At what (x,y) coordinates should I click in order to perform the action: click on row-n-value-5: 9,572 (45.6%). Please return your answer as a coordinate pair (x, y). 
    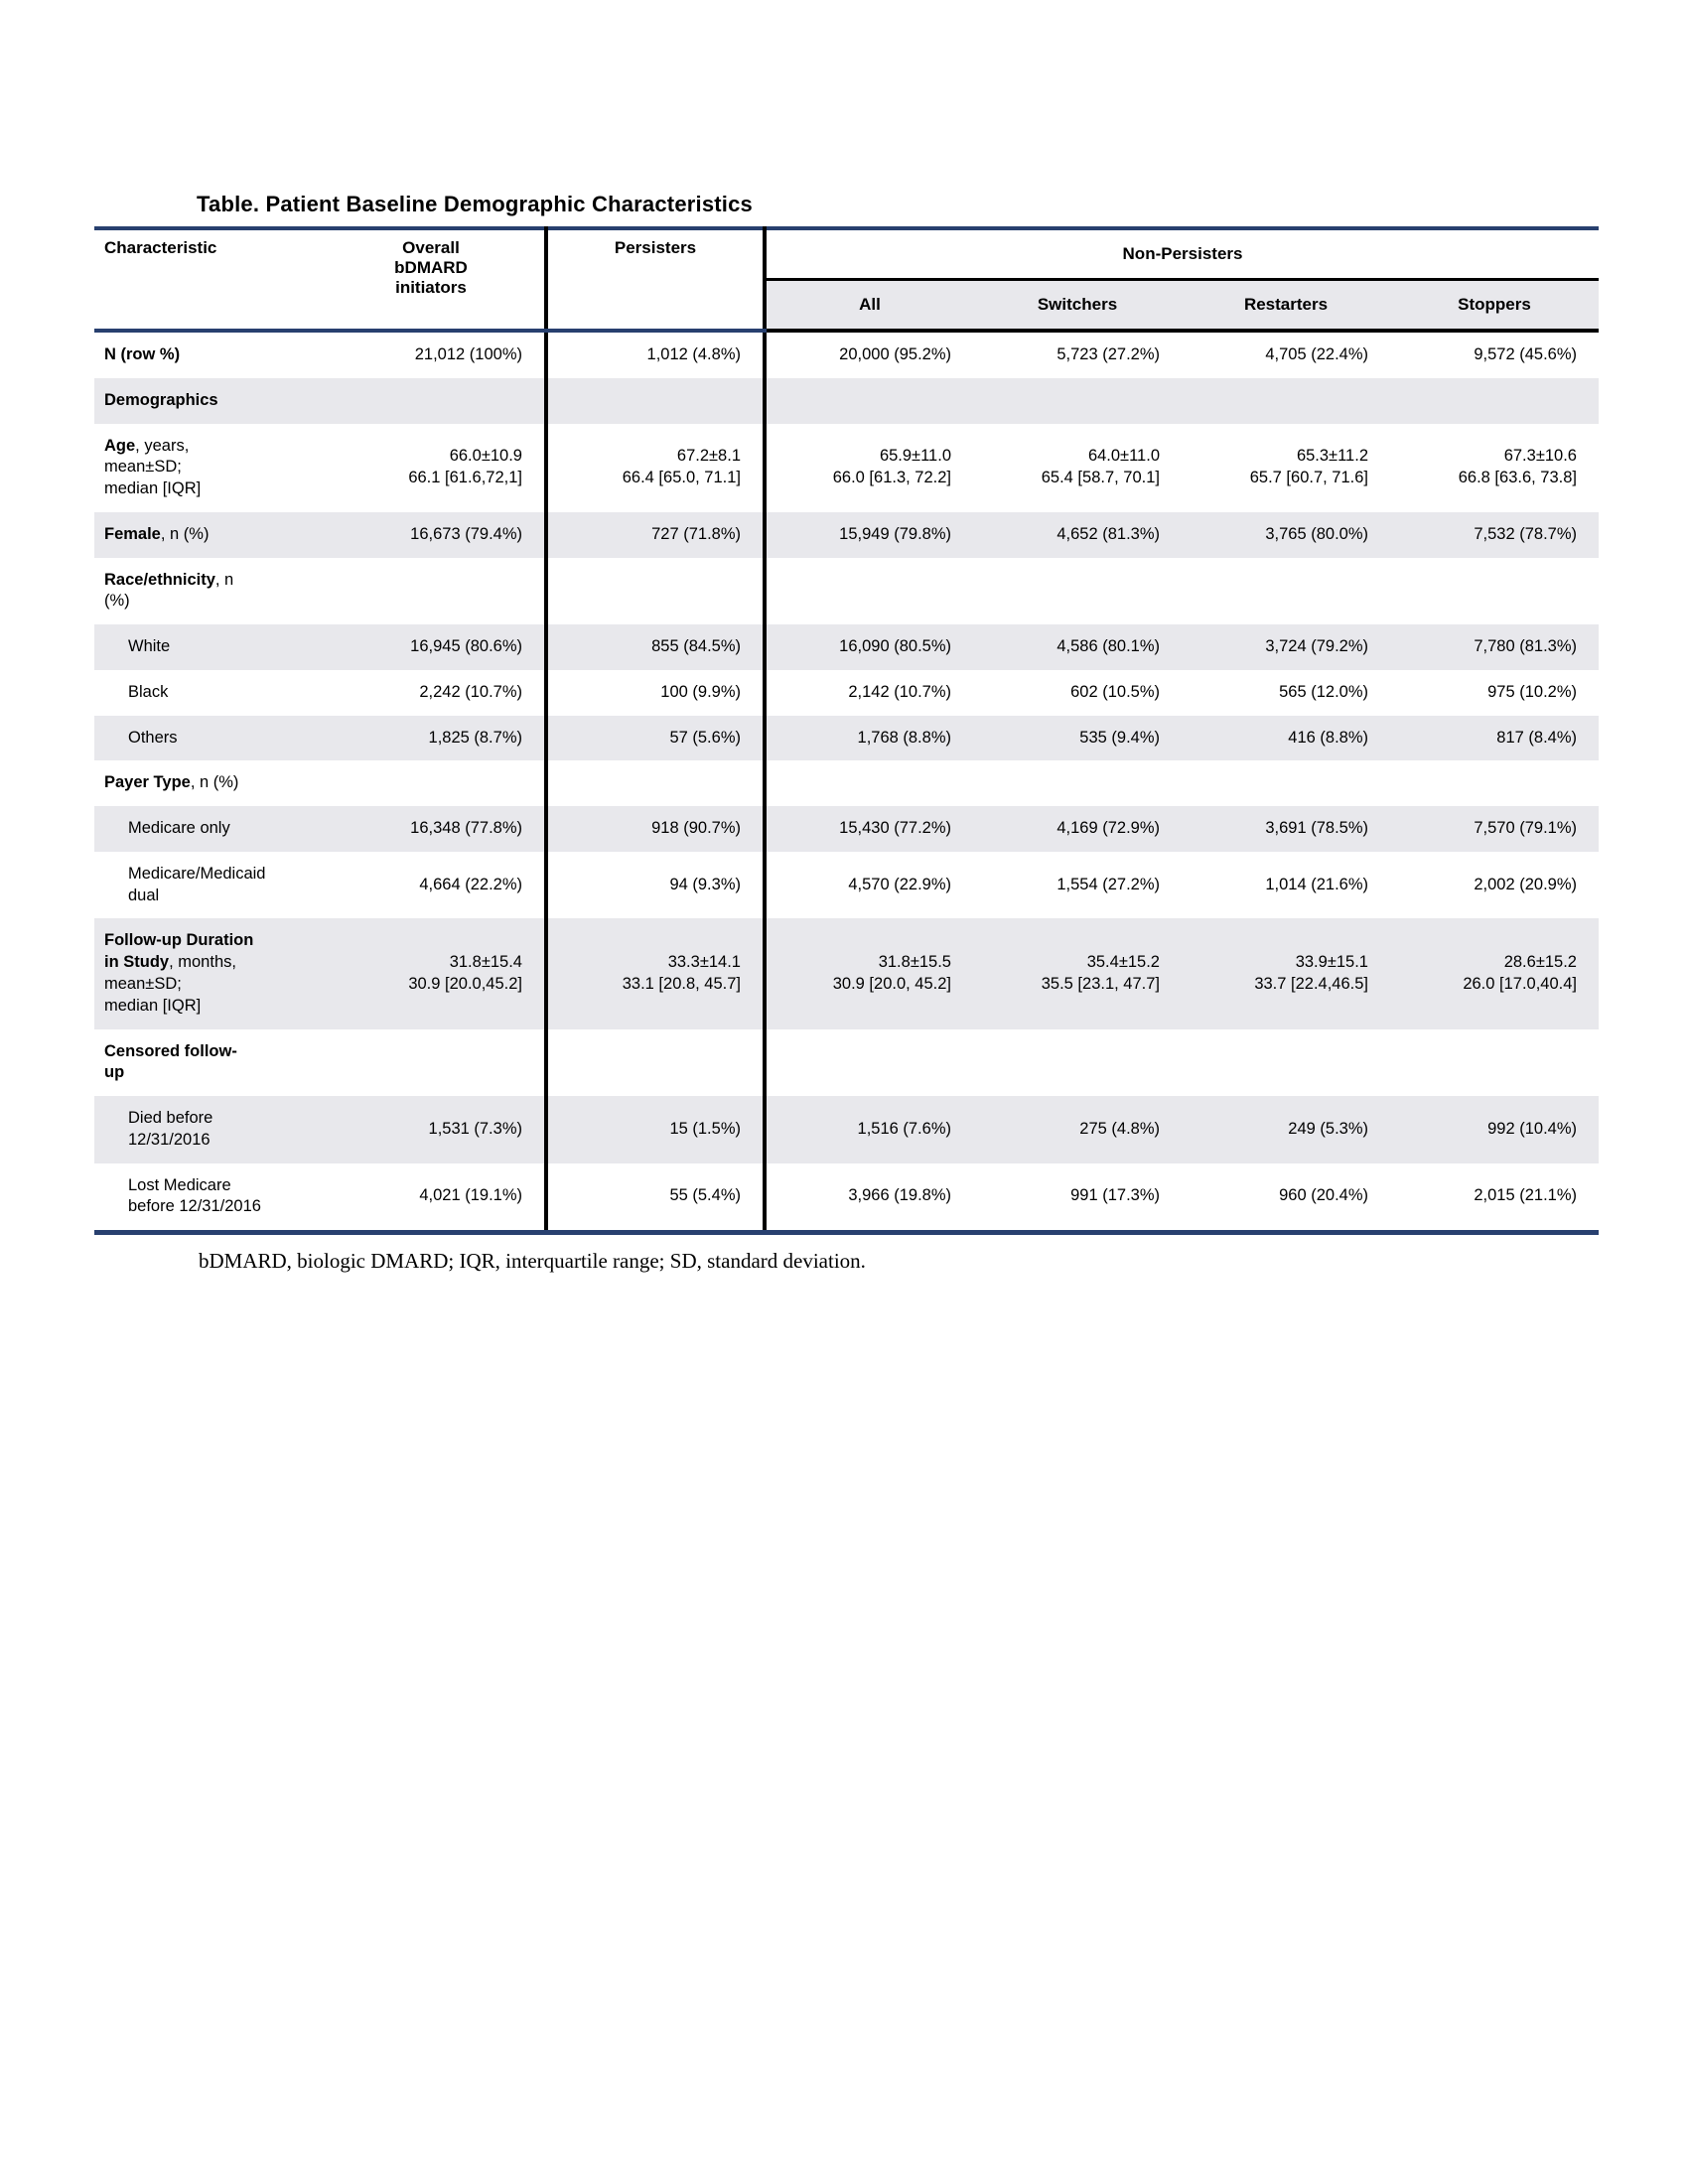
    Looking at the image, I should click on (1525, 354).